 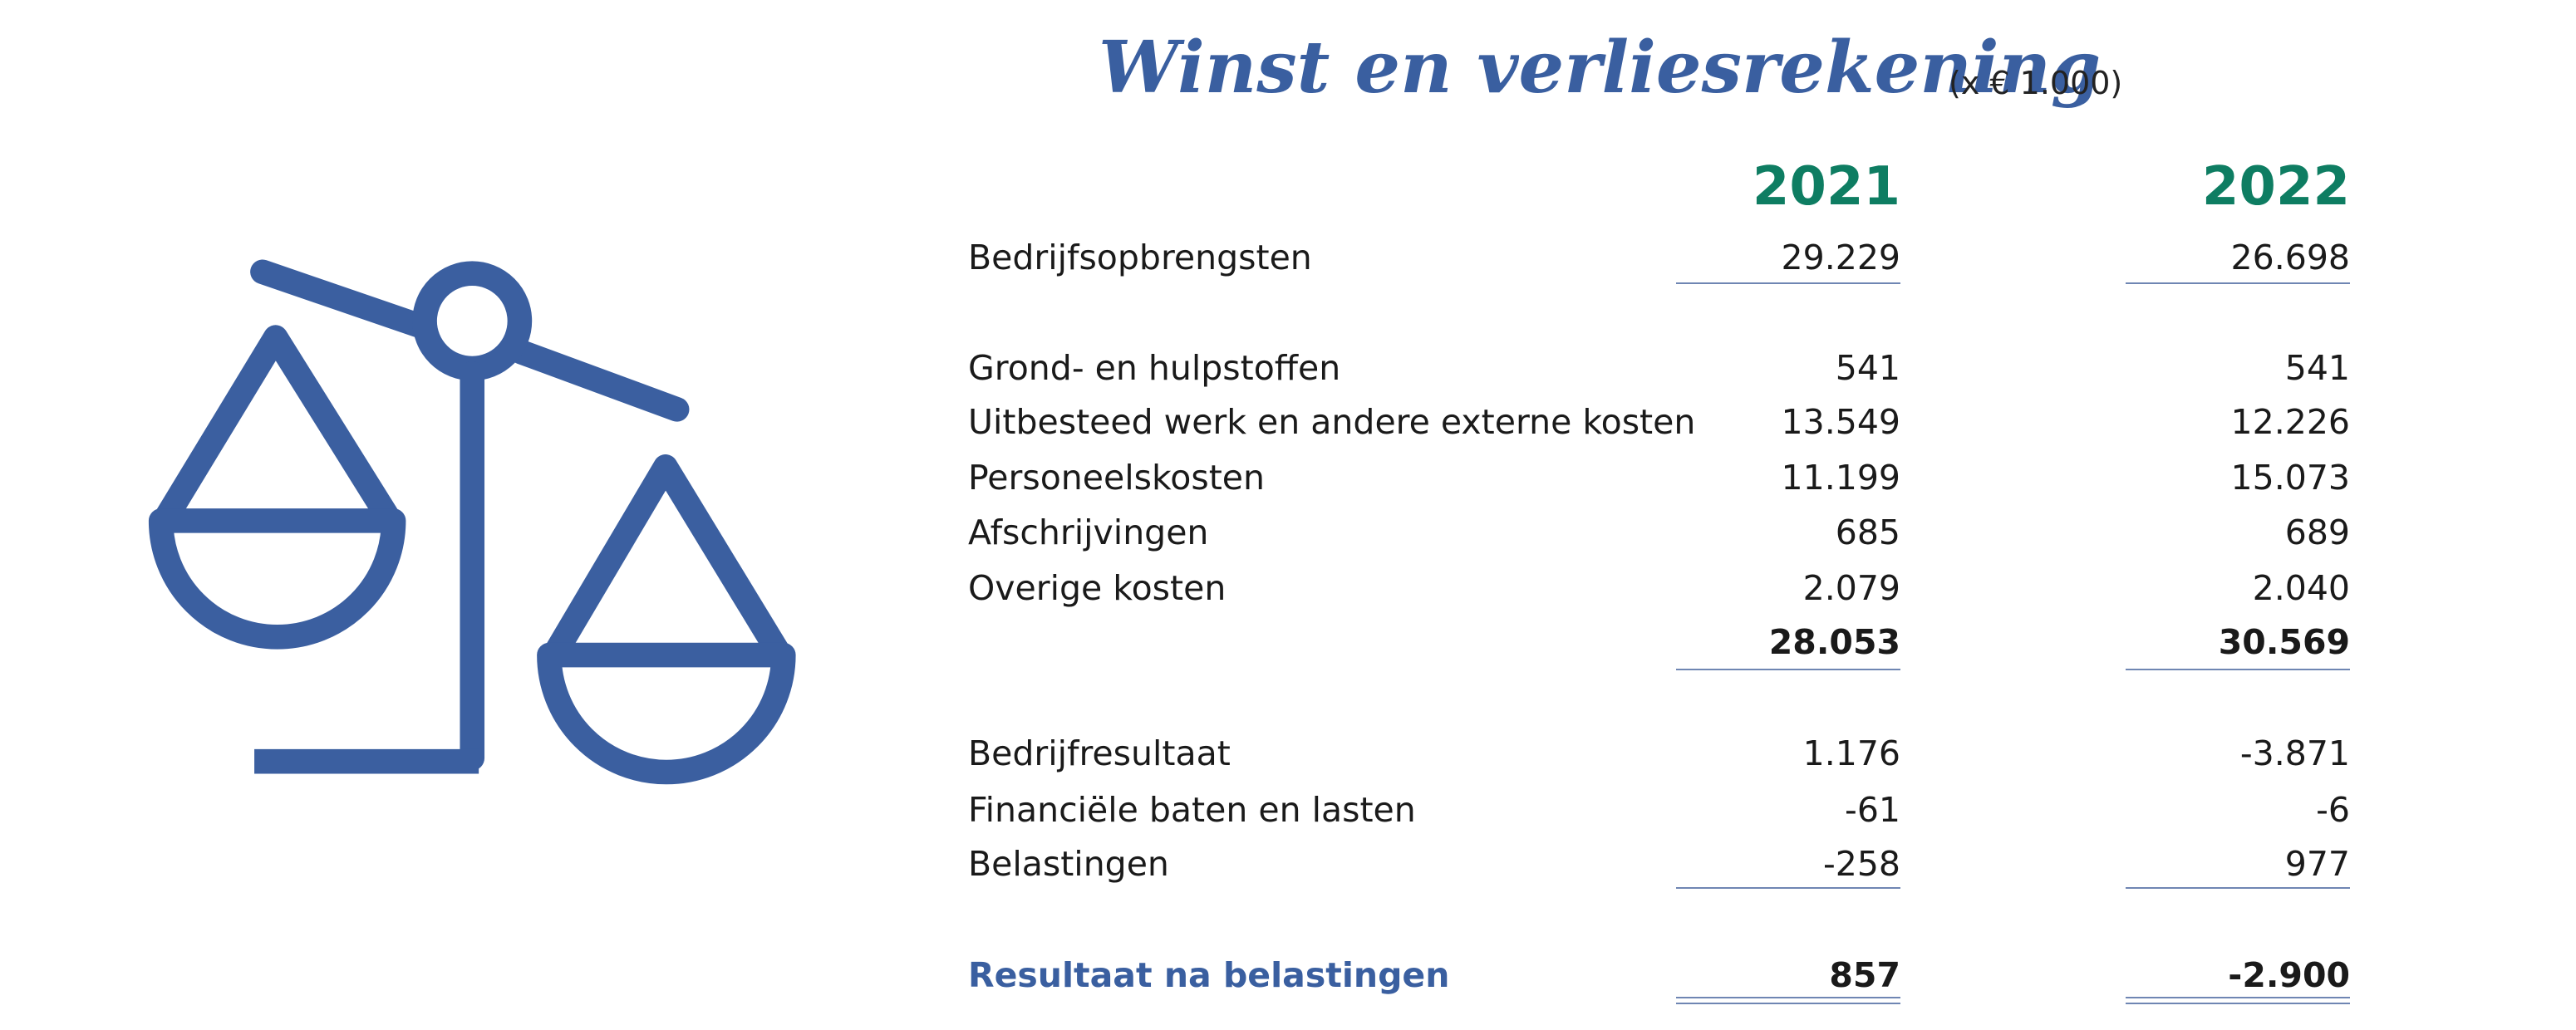 What do you see at coordinates (1840, 257) in the screenshot?
I see `cell-value: 29.229` at bounding box center [1840, 257].